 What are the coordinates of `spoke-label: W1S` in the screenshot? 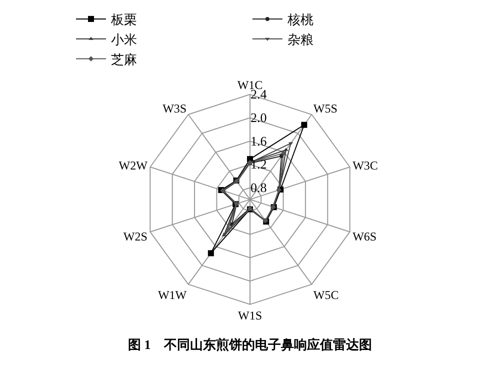 It's located at (250, 315).